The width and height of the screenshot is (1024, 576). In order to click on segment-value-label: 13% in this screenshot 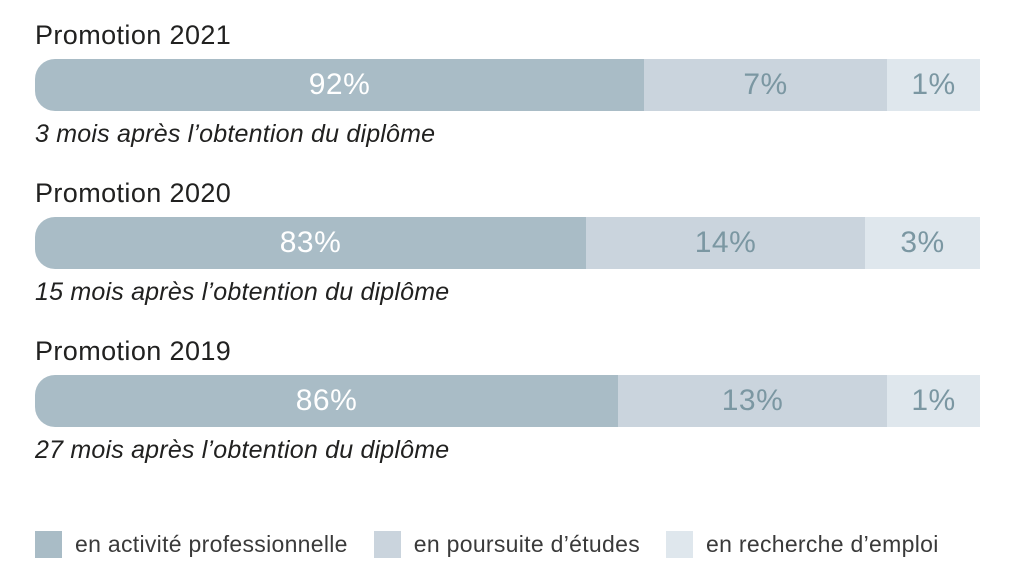, I will do `click(752, 400)`.